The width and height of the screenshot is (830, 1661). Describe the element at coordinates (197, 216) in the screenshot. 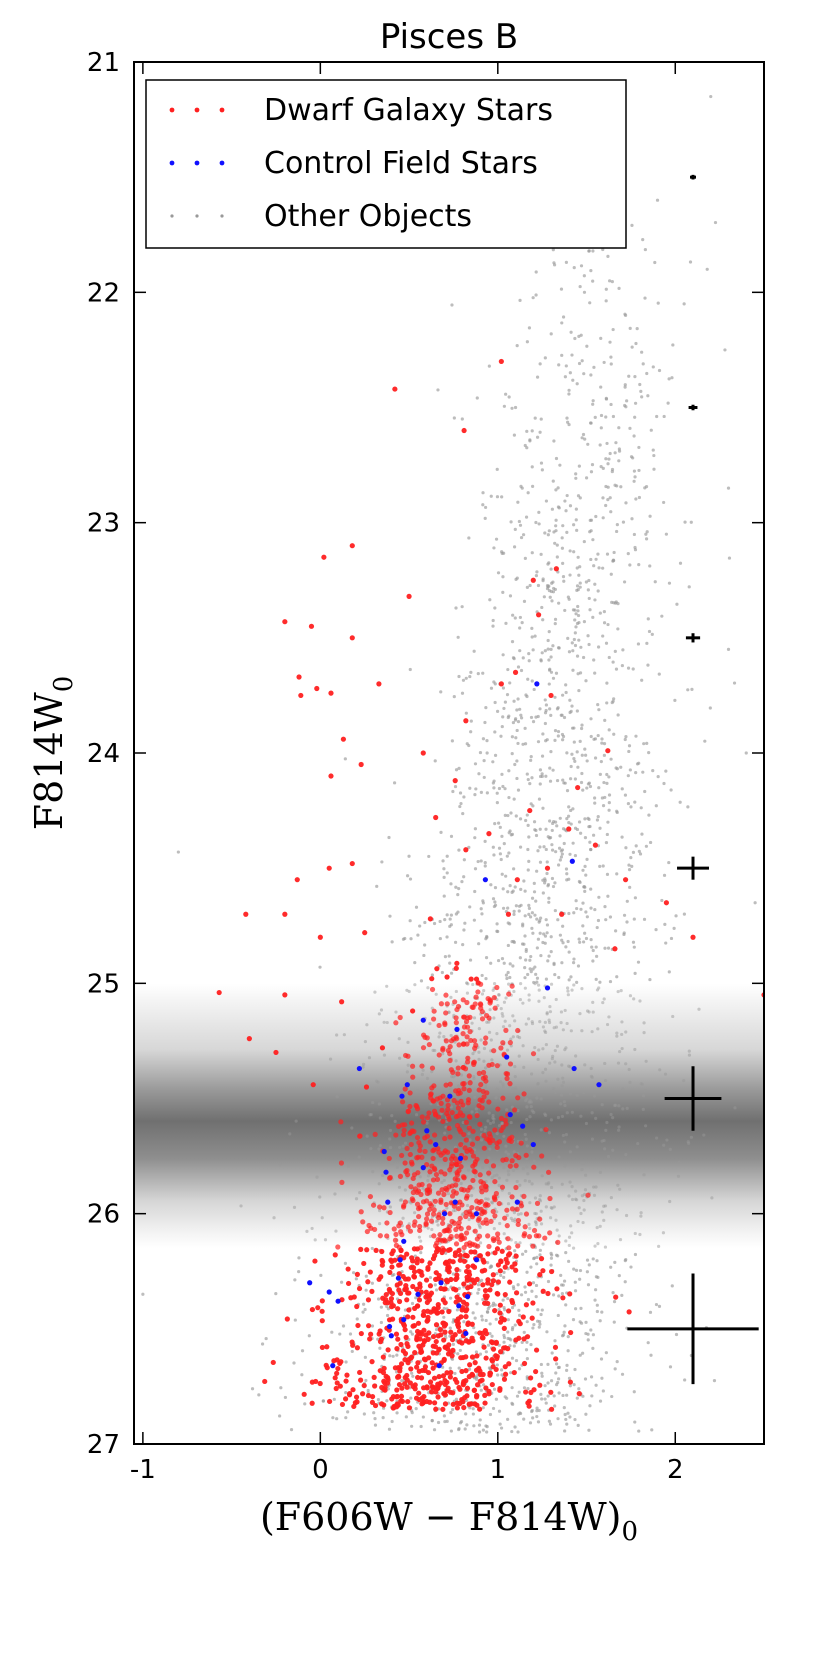

I see `legend-marker` at that location.